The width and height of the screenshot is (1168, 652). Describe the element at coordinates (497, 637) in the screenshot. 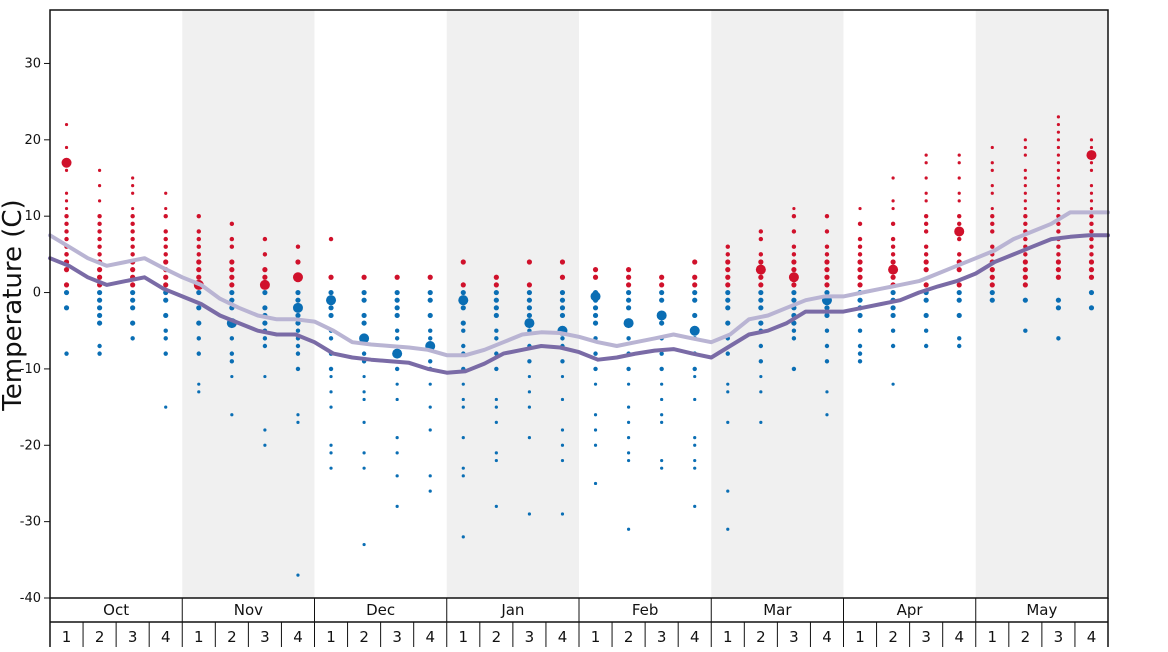

I see `week-label: 2` at that location.